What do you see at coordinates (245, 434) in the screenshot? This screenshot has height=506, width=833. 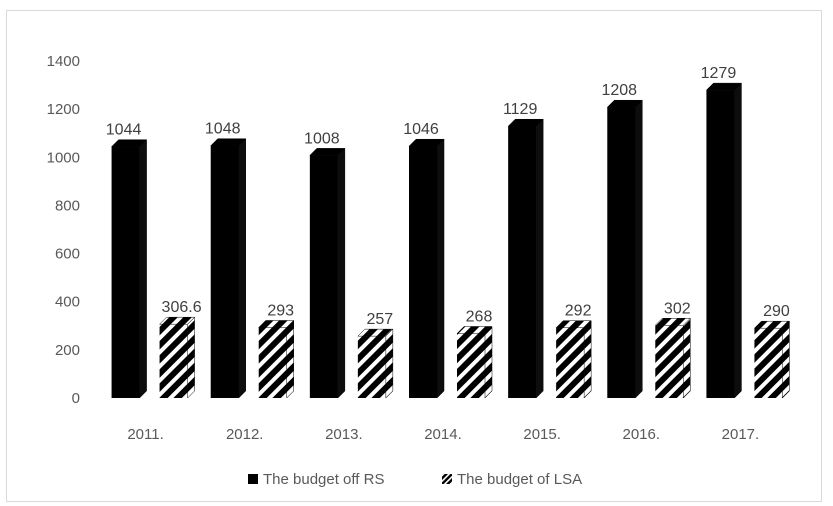 I see `x-tick-label-1: 2012.` at bounding box center [245, 434].